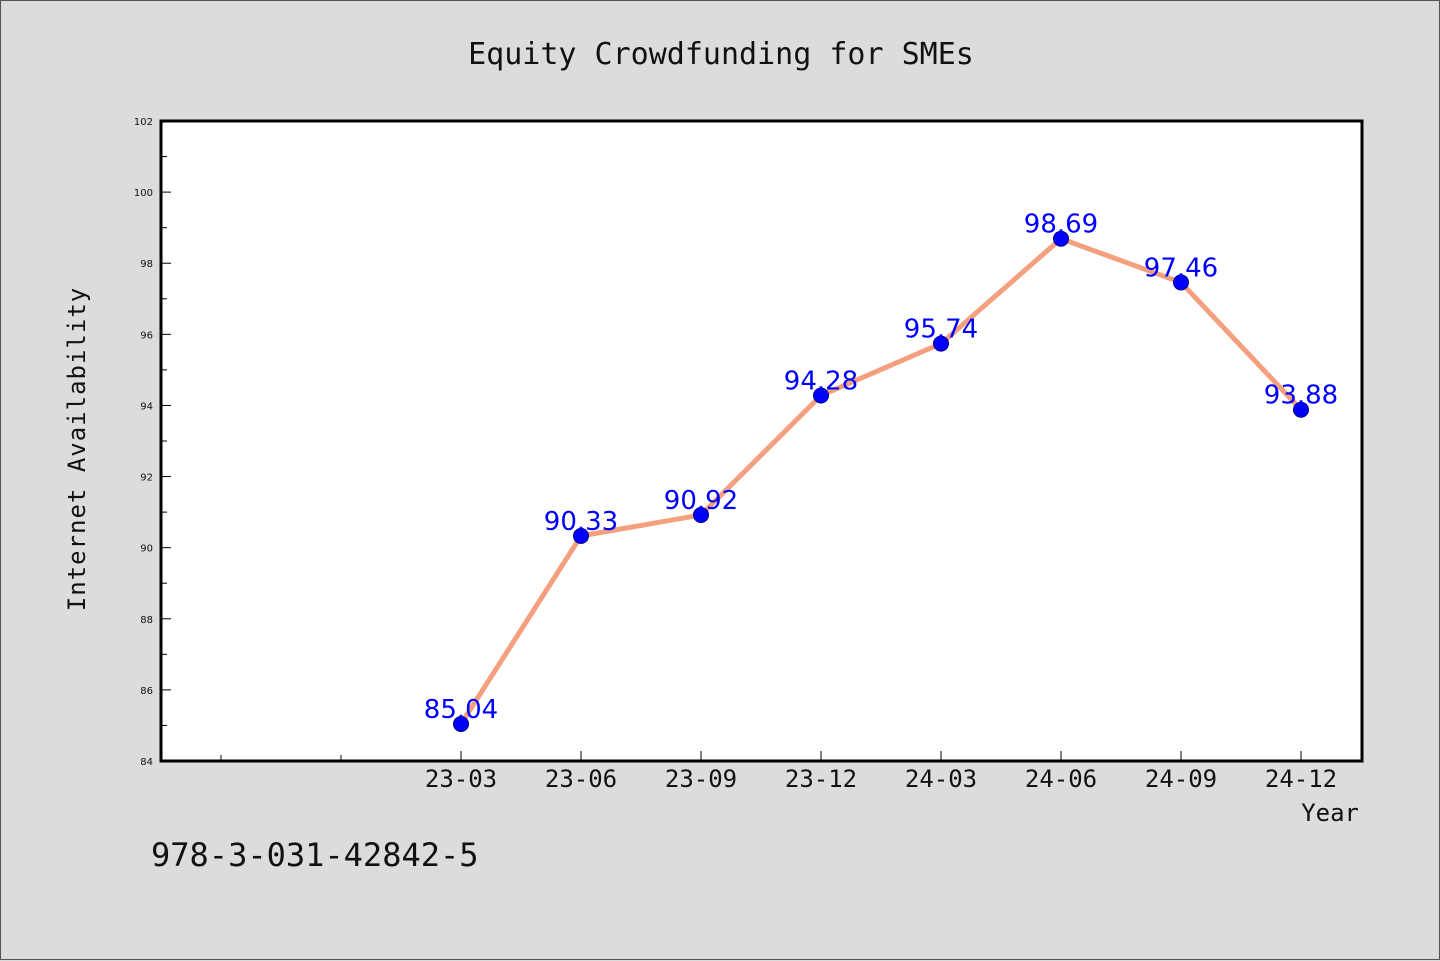  Describe the element at coordinates (581, 522) in the screenshot. I see `data-label: 90.33` at that location.